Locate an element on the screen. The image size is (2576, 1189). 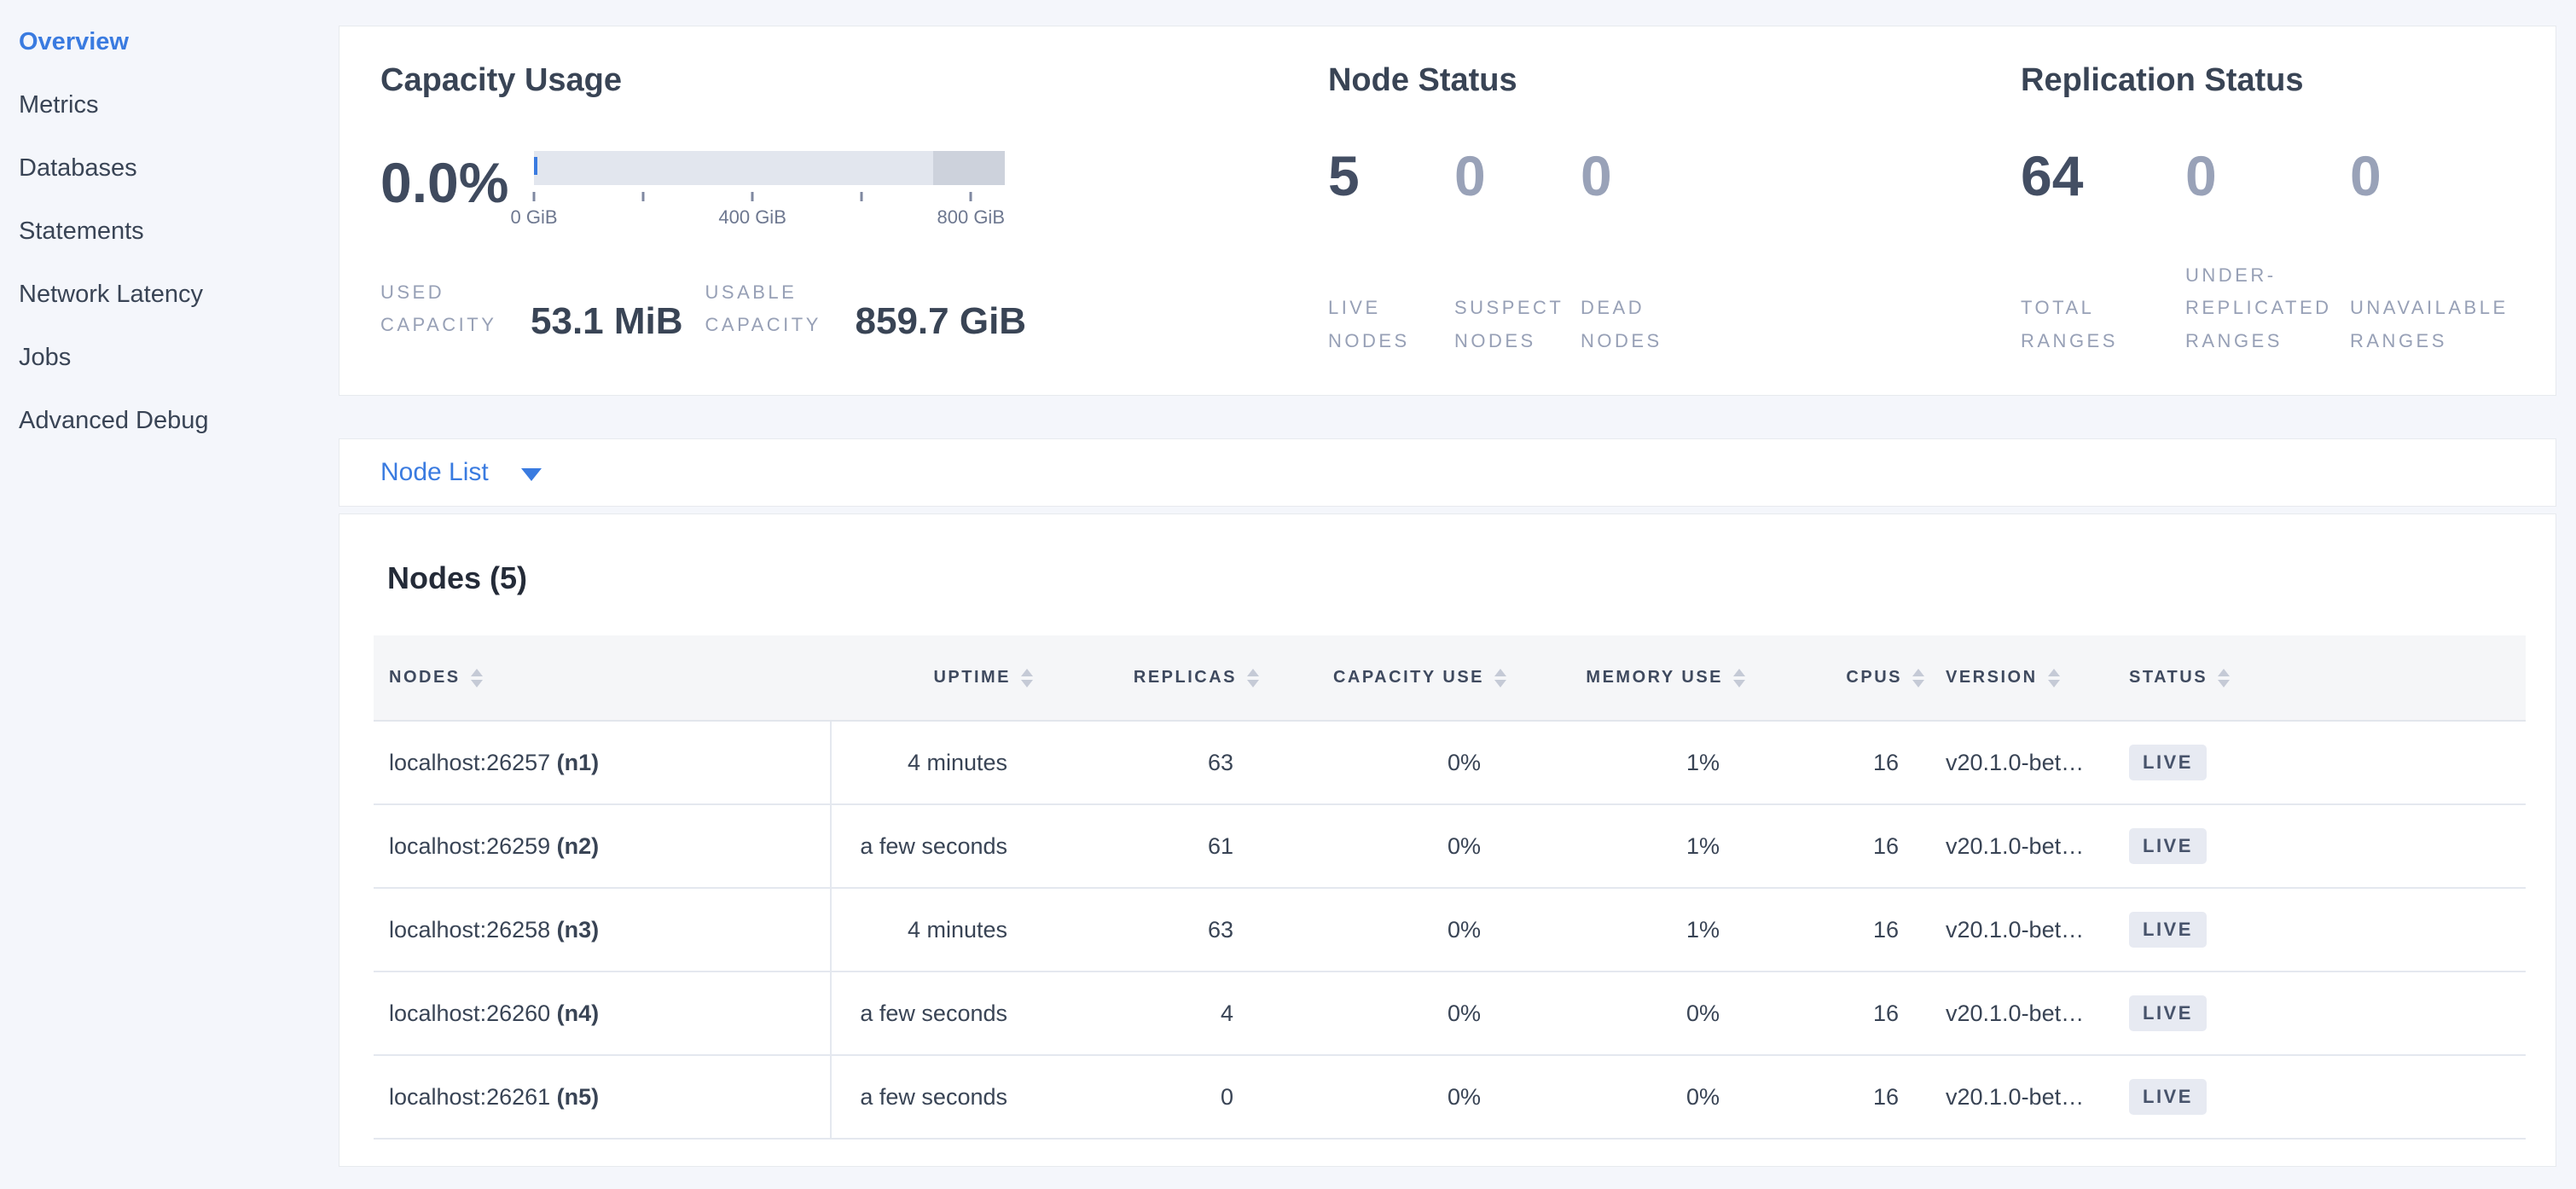
capacity-percent: 0.0% is located at coordinates (444, 182).